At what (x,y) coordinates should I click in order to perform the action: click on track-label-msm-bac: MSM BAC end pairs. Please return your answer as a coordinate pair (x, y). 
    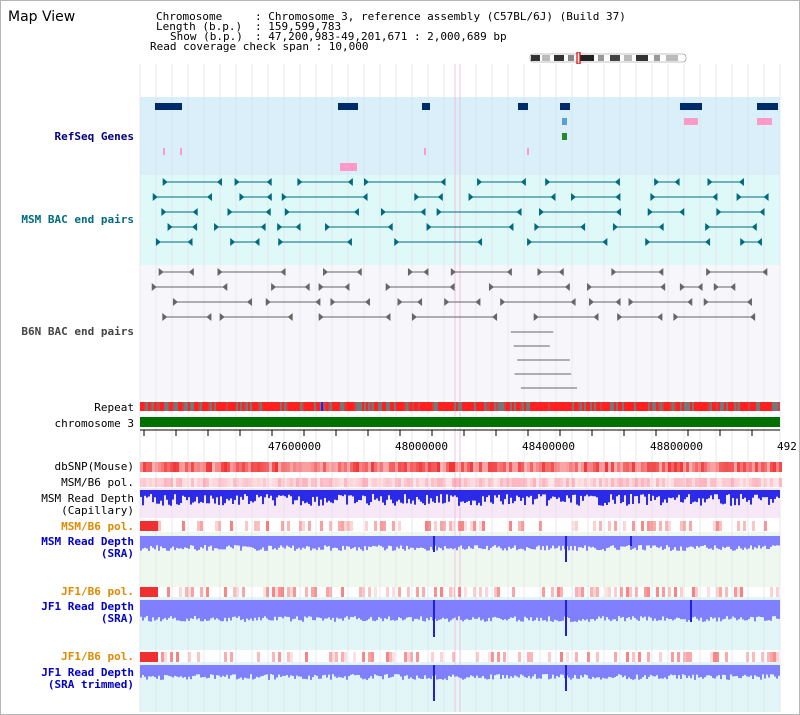
    Looking at the image, I should click on (77, 219).